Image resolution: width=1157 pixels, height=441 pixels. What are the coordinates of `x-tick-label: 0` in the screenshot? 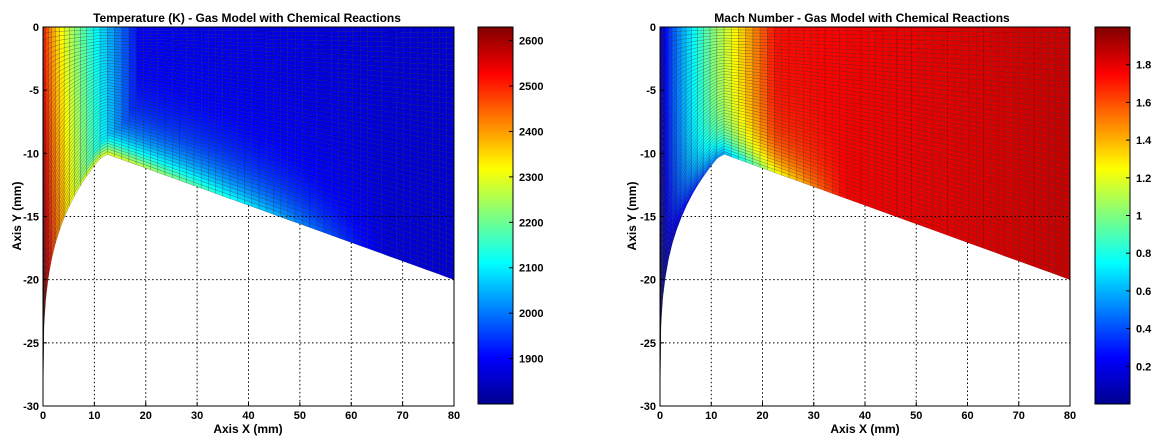 It's located at (43, 416).